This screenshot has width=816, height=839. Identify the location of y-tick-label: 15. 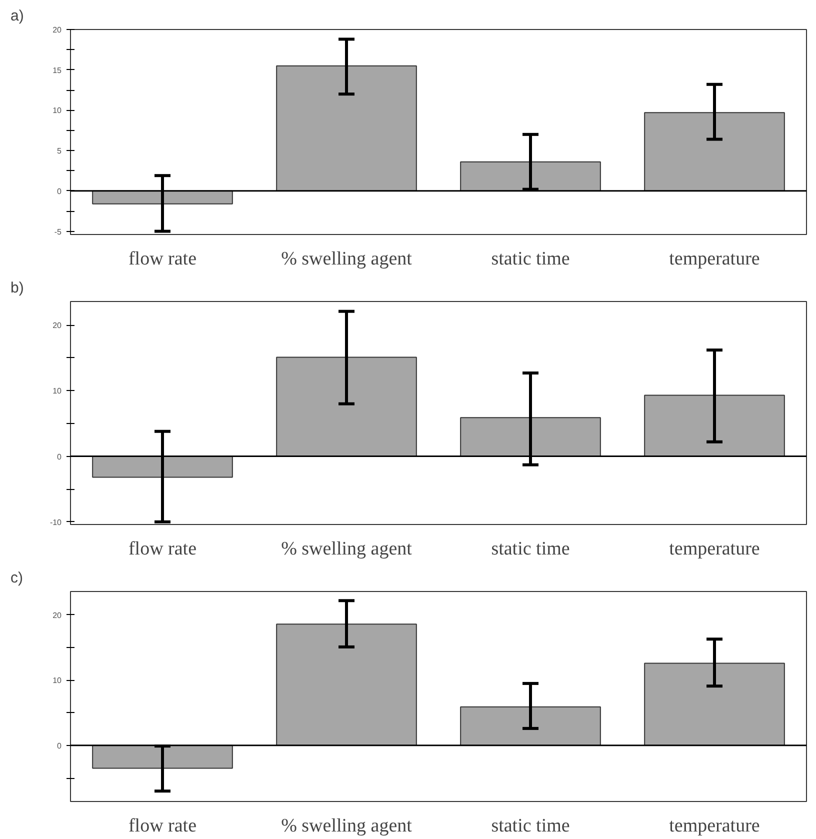
(57, 70).